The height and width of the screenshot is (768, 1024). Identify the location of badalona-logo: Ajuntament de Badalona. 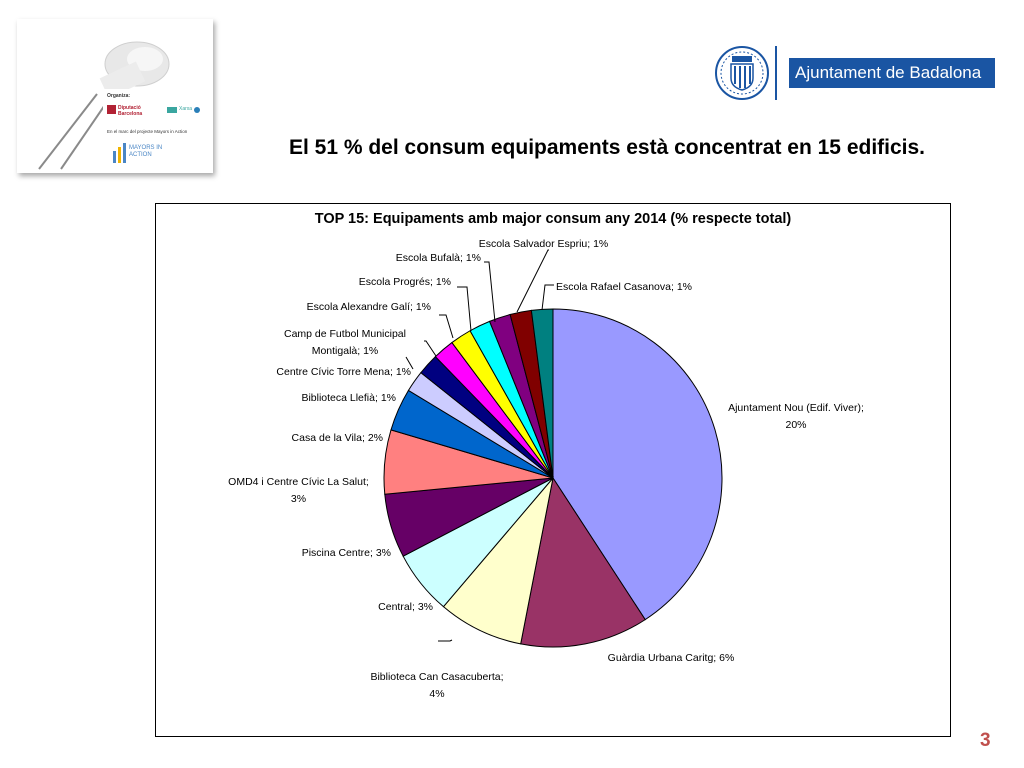
(855, 74).